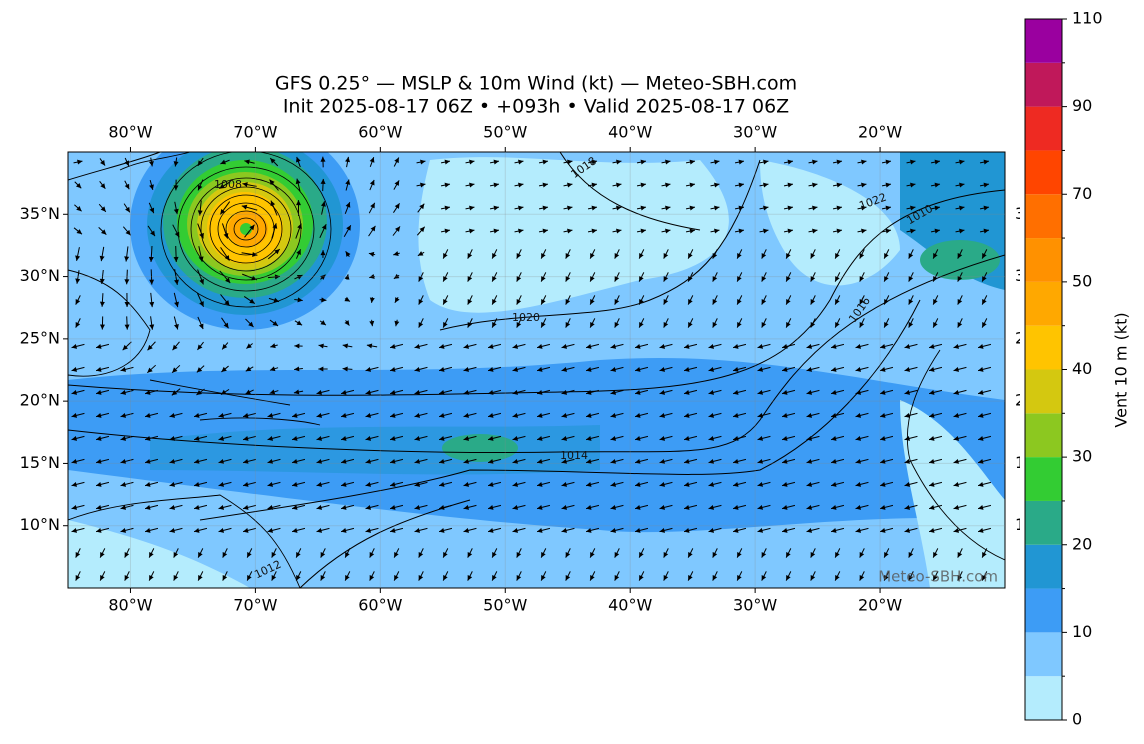  What do you see at coordinates (938, 577) in the screenshot?
I see `watermark: Meteo-SBH.com` at bounding box center [938, 577].